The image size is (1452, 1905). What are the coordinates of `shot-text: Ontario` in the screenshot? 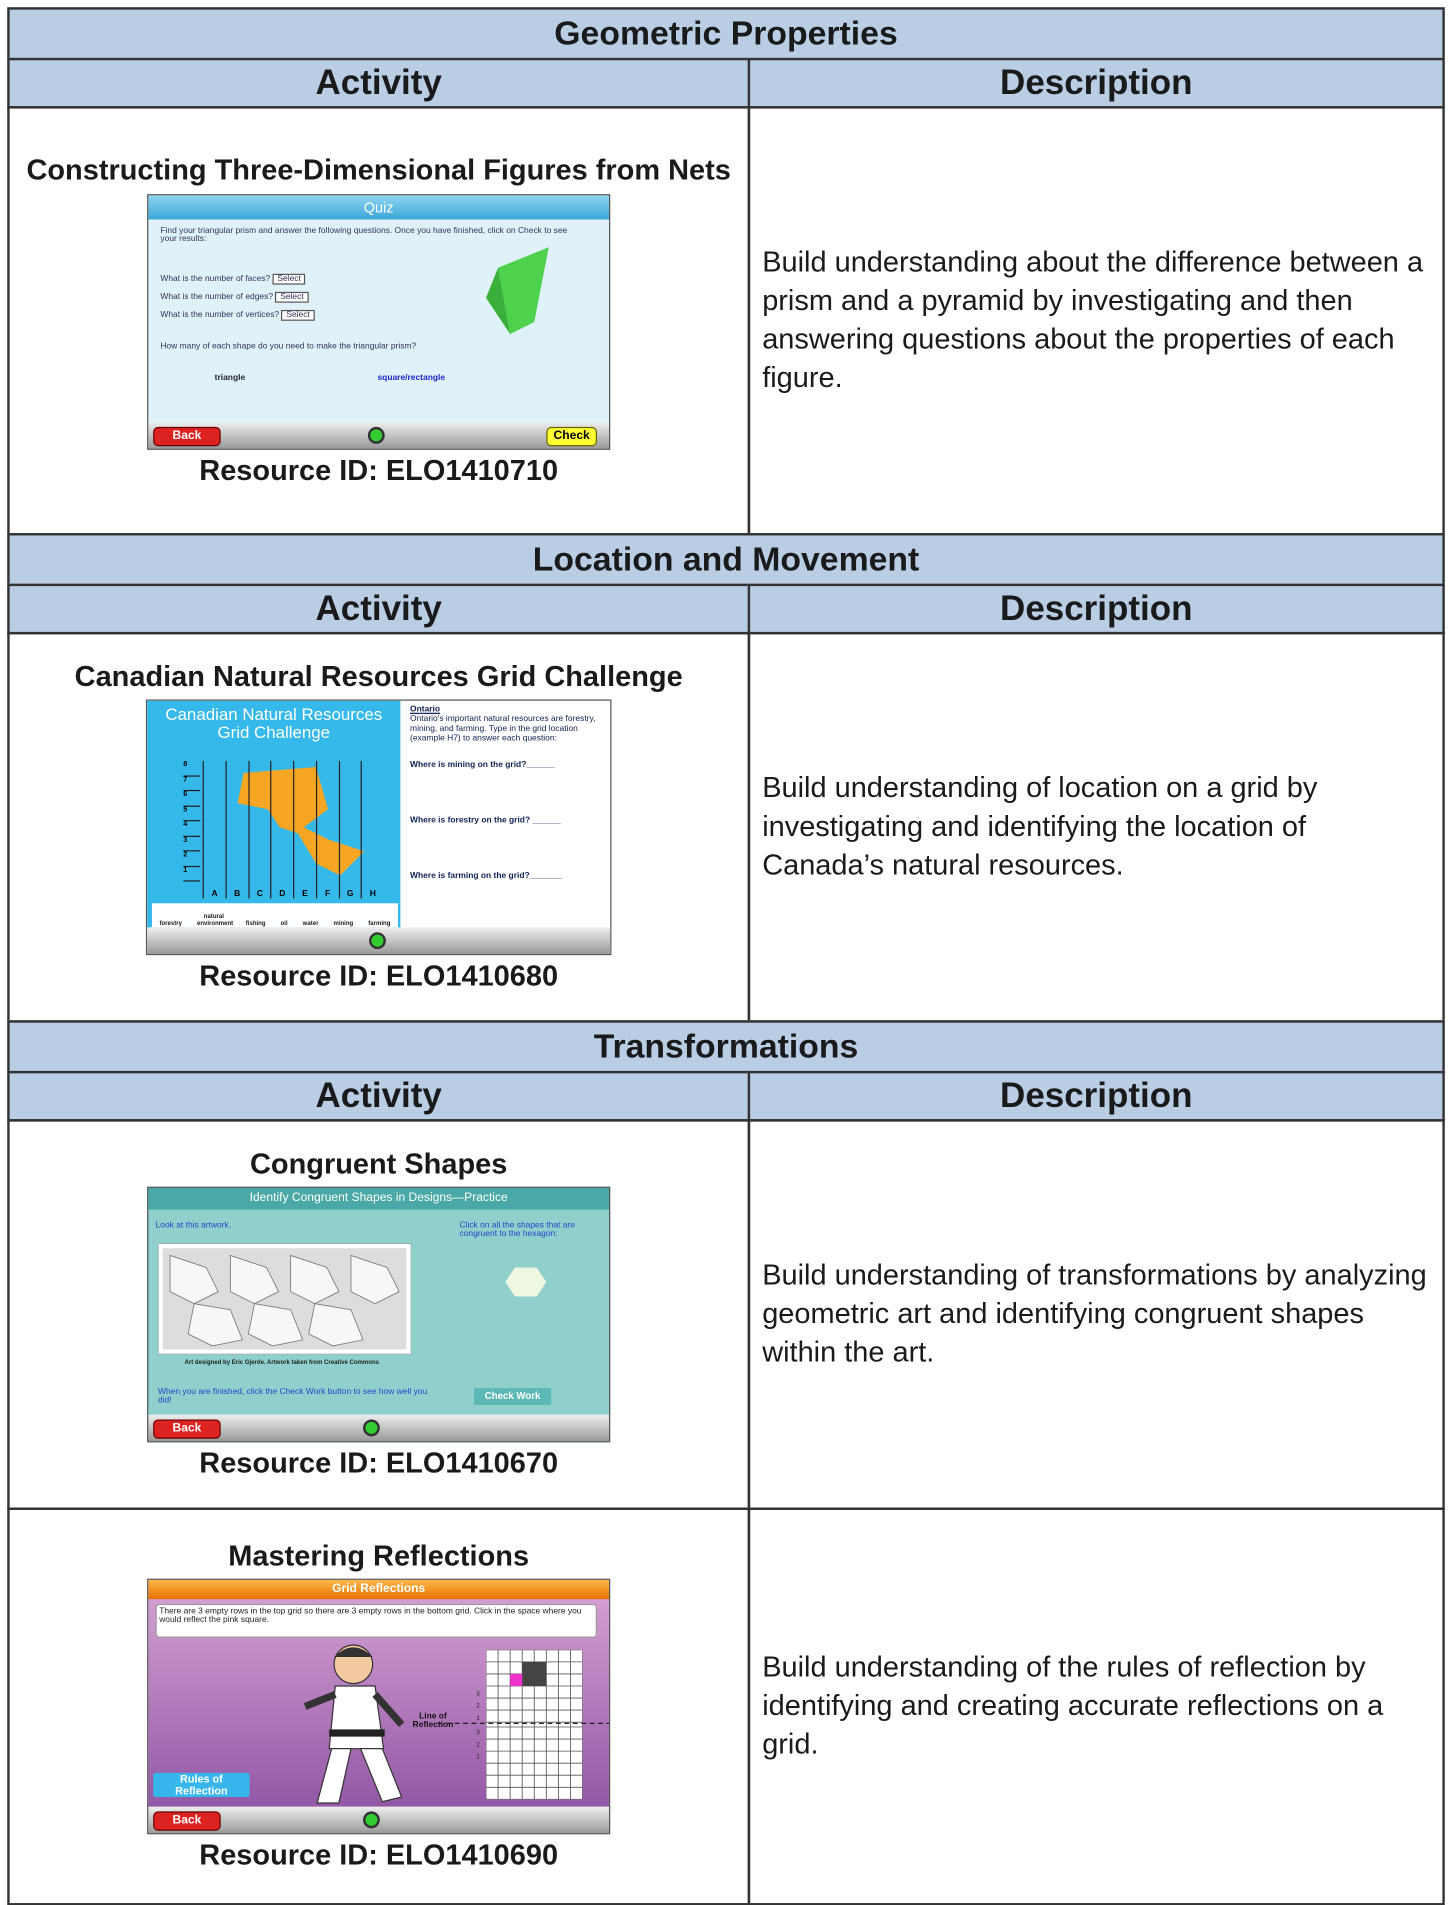 It's located at (506, 711).